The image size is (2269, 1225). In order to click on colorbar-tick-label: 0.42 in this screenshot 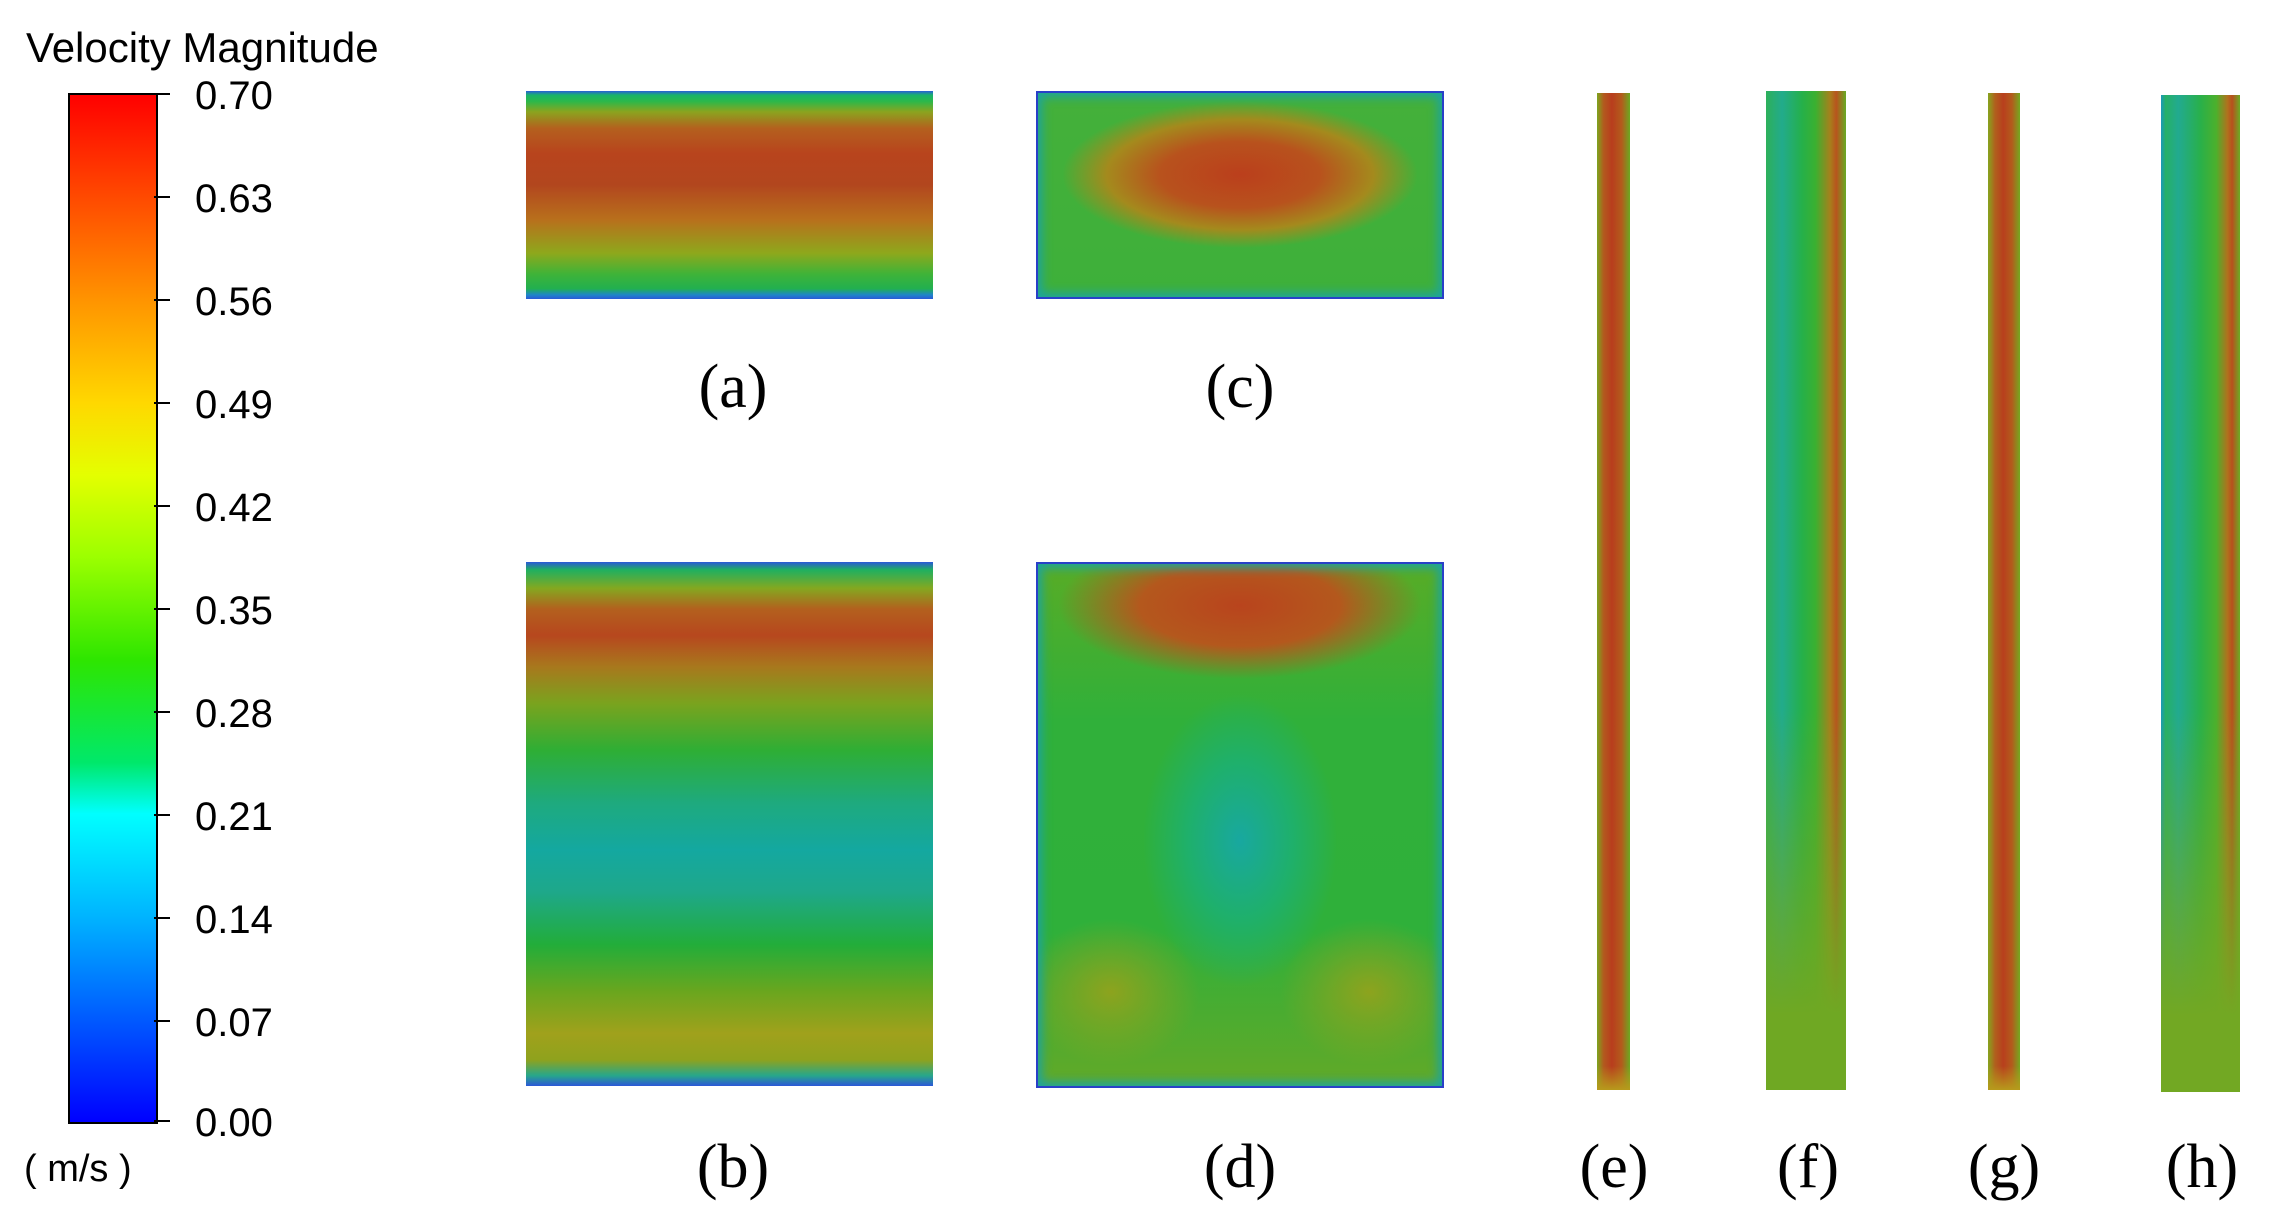, I will do `click(234, 508)`.